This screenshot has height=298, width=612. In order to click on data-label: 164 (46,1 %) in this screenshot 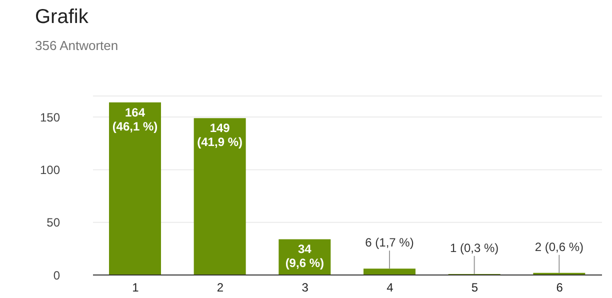, I will do `click(135, 119)`.